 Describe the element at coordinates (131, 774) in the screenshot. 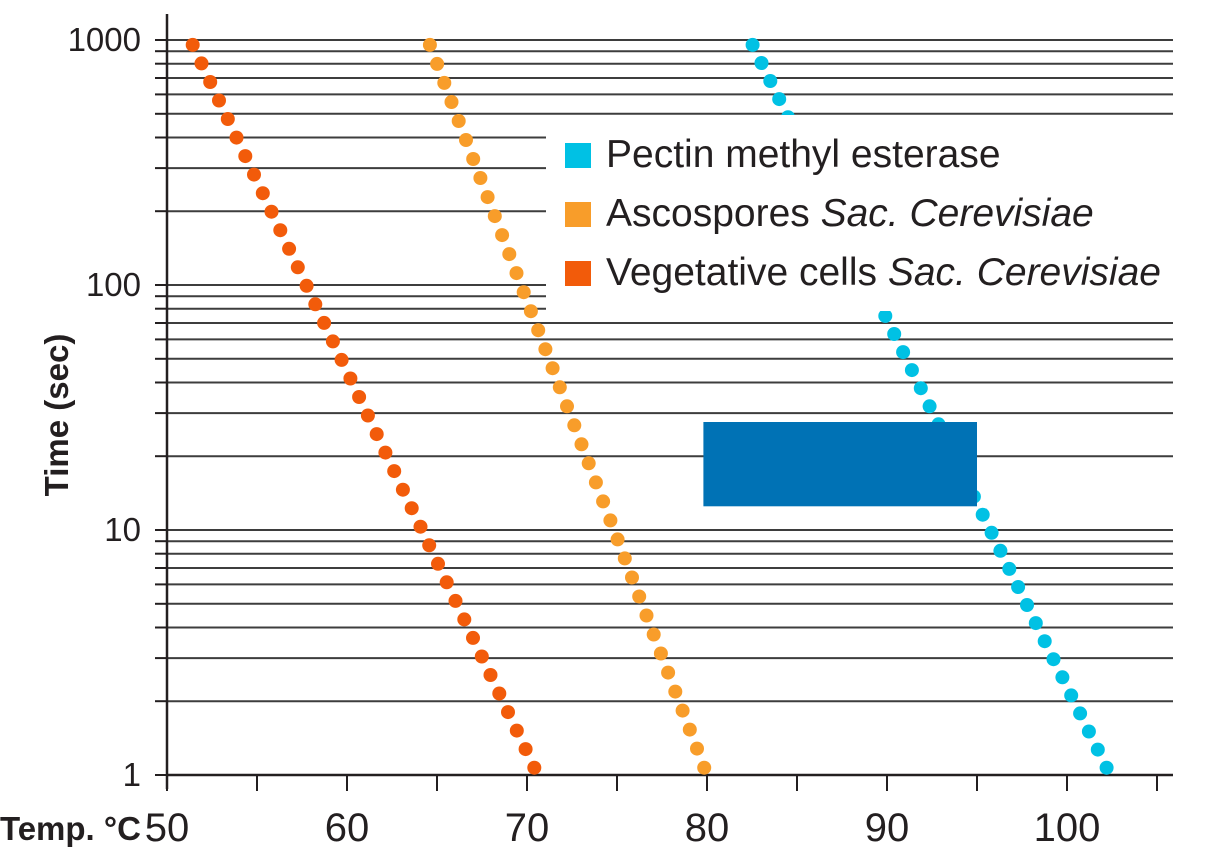

I see `y-tick-label-1: 1` at that location.